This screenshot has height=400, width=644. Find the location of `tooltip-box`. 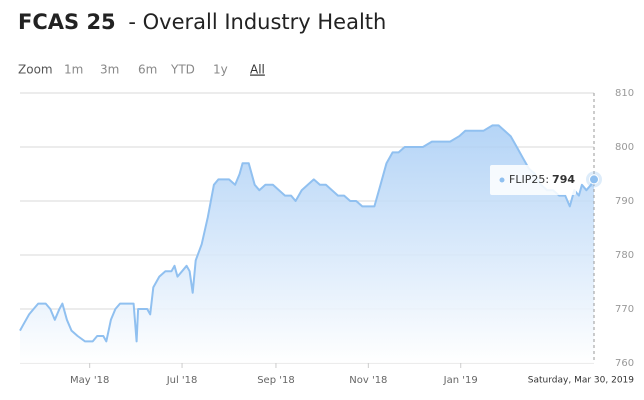

tooltip-box is located at coordinates (533, 180).